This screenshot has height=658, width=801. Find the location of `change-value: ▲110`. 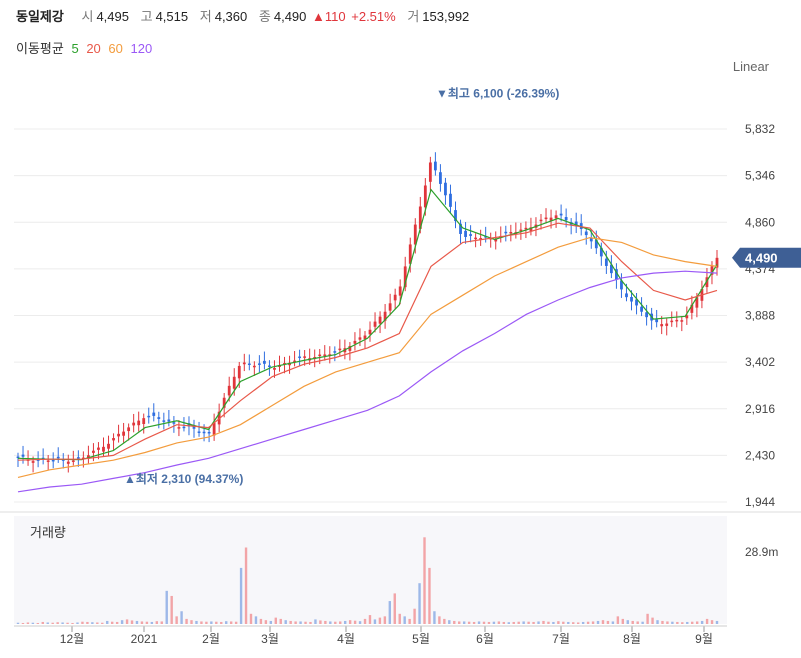

change-value: ▲110 is located at coordinates (329, 16).